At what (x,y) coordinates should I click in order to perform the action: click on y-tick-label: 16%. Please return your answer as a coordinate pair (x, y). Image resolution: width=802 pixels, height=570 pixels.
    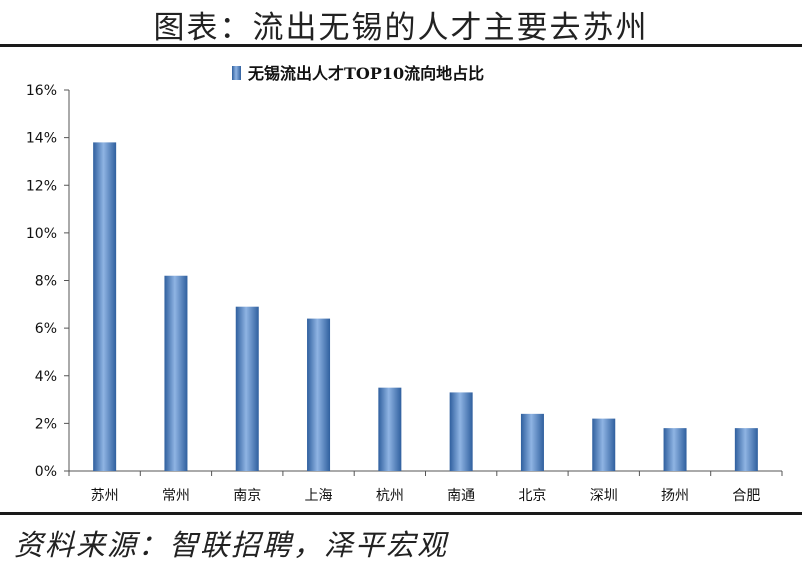
    Looking at the image, I should click on (41, 91).